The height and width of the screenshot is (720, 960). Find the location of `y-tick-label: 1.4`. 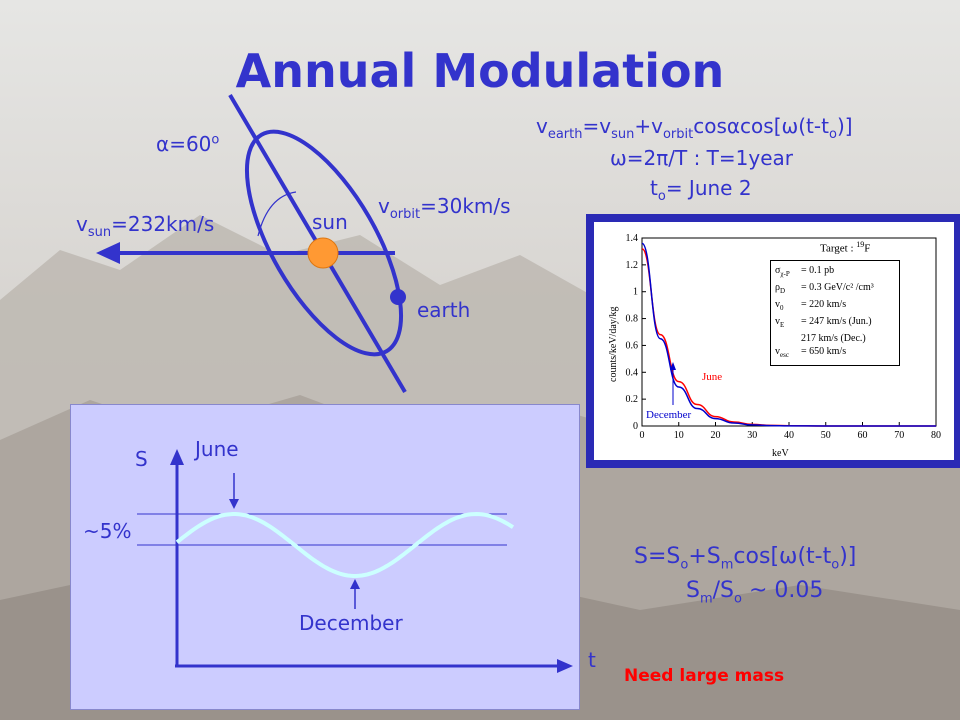

y-tick-label: 1.4 is located at coordinates (632, 238).